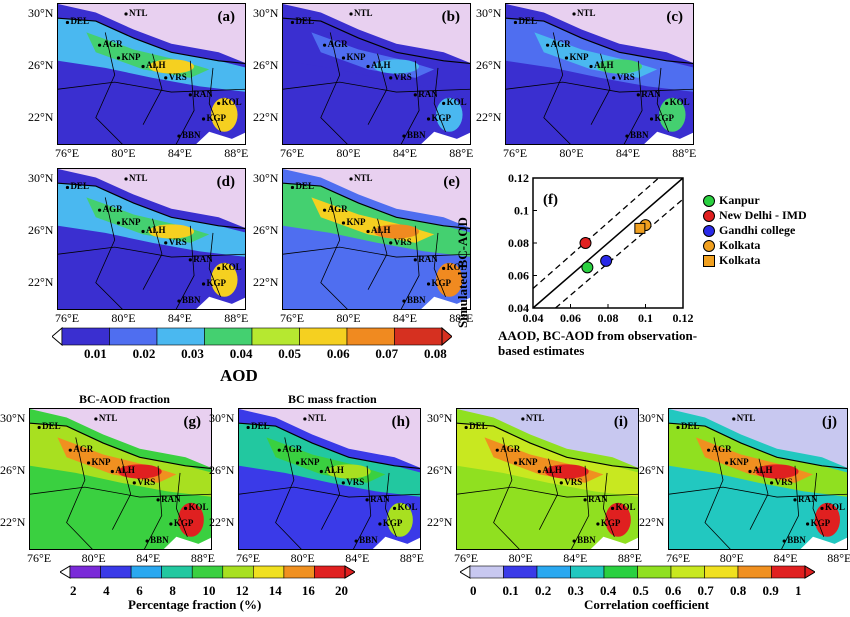 The width and height of the screenshot is (850, 617). Describe the element at coordinates (518, 243) in the screenshot. I see `scatter-y-tick: 0.08` at that location.